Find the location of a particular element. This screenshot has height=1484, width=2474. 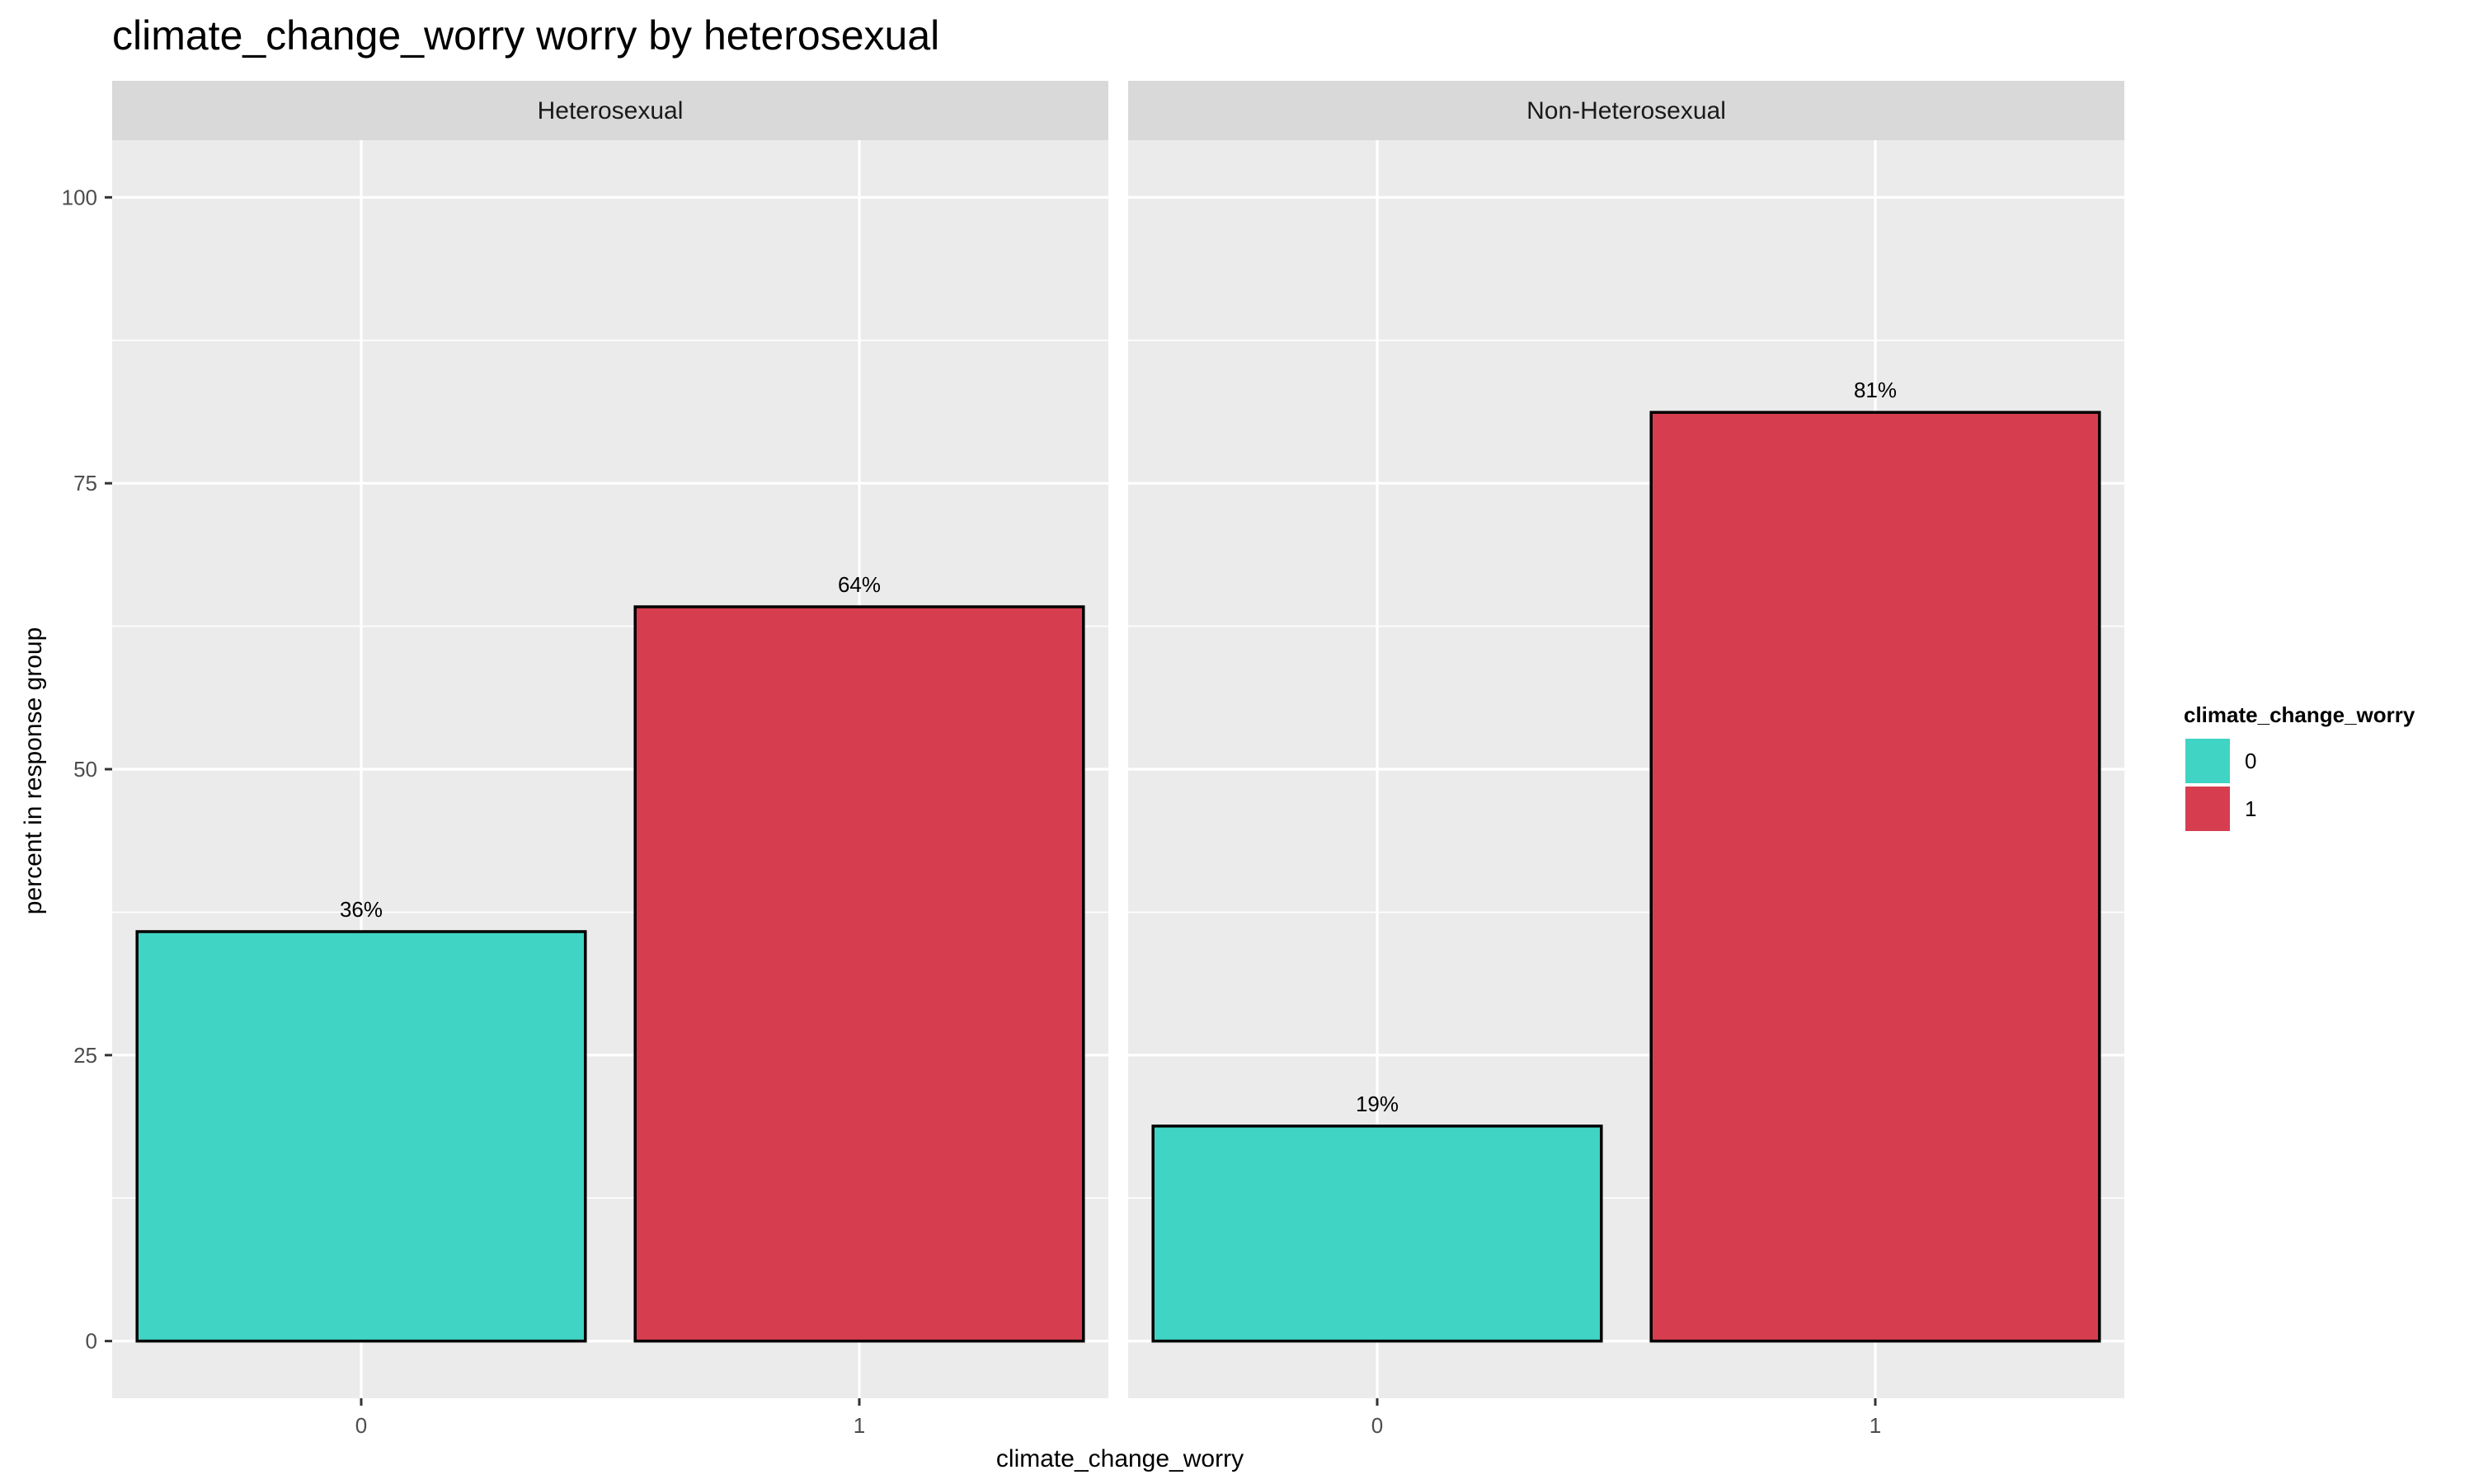

legend-items: 01 is located at coordinates (2220, 785).